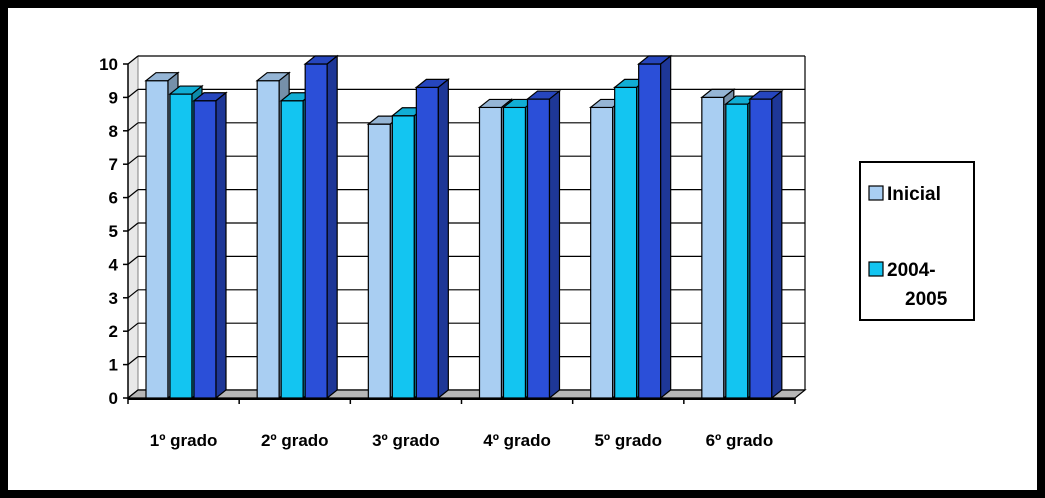  What do you see at coordinates (113, 97) in the screenshot?
I see `y-tick-label: 9` at bounding box center [113, 97].